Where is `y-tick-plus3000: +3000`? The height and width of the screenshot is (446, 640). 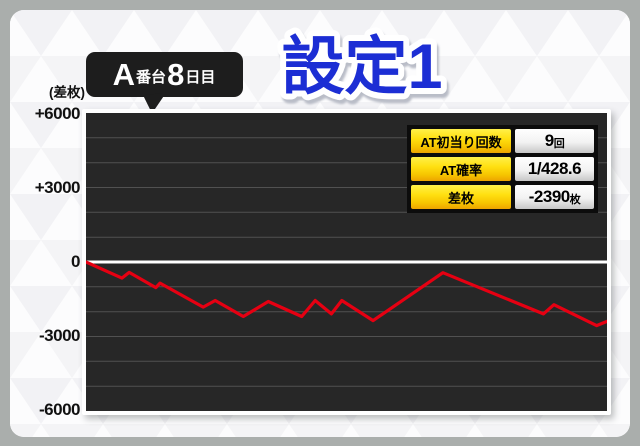
y-tick-plus3000: +3000 is located at coordinates (57, 187).